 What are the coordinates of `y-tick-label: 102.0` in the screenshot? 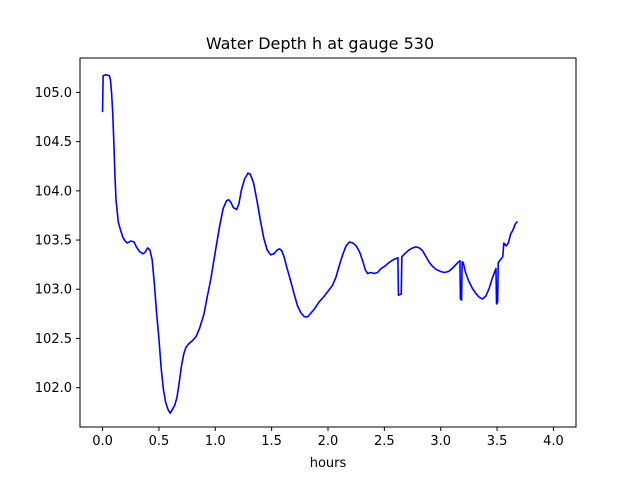 It's located at (53, 388).